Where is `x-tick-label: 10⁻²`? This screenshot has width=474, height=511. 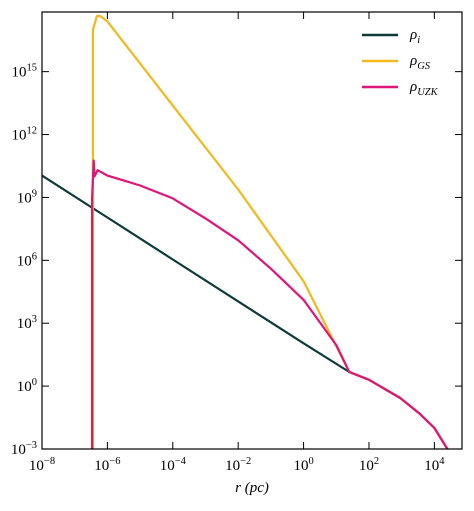
x-tick-label: 10⁻² is located at coordinates (238, 465).